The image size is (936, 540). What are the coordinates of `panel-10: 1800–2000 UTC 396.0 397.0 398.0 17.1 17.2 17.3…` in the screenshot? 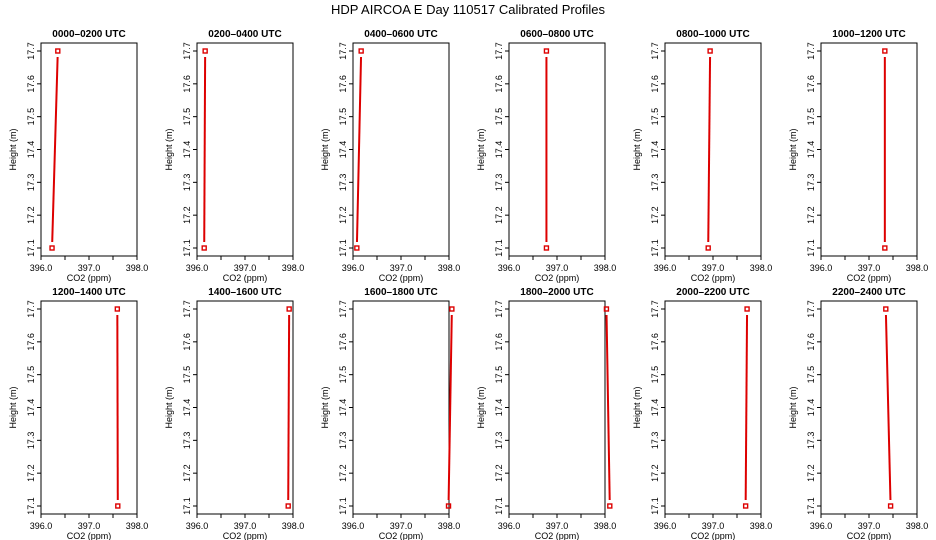 It's located at (546, 413).